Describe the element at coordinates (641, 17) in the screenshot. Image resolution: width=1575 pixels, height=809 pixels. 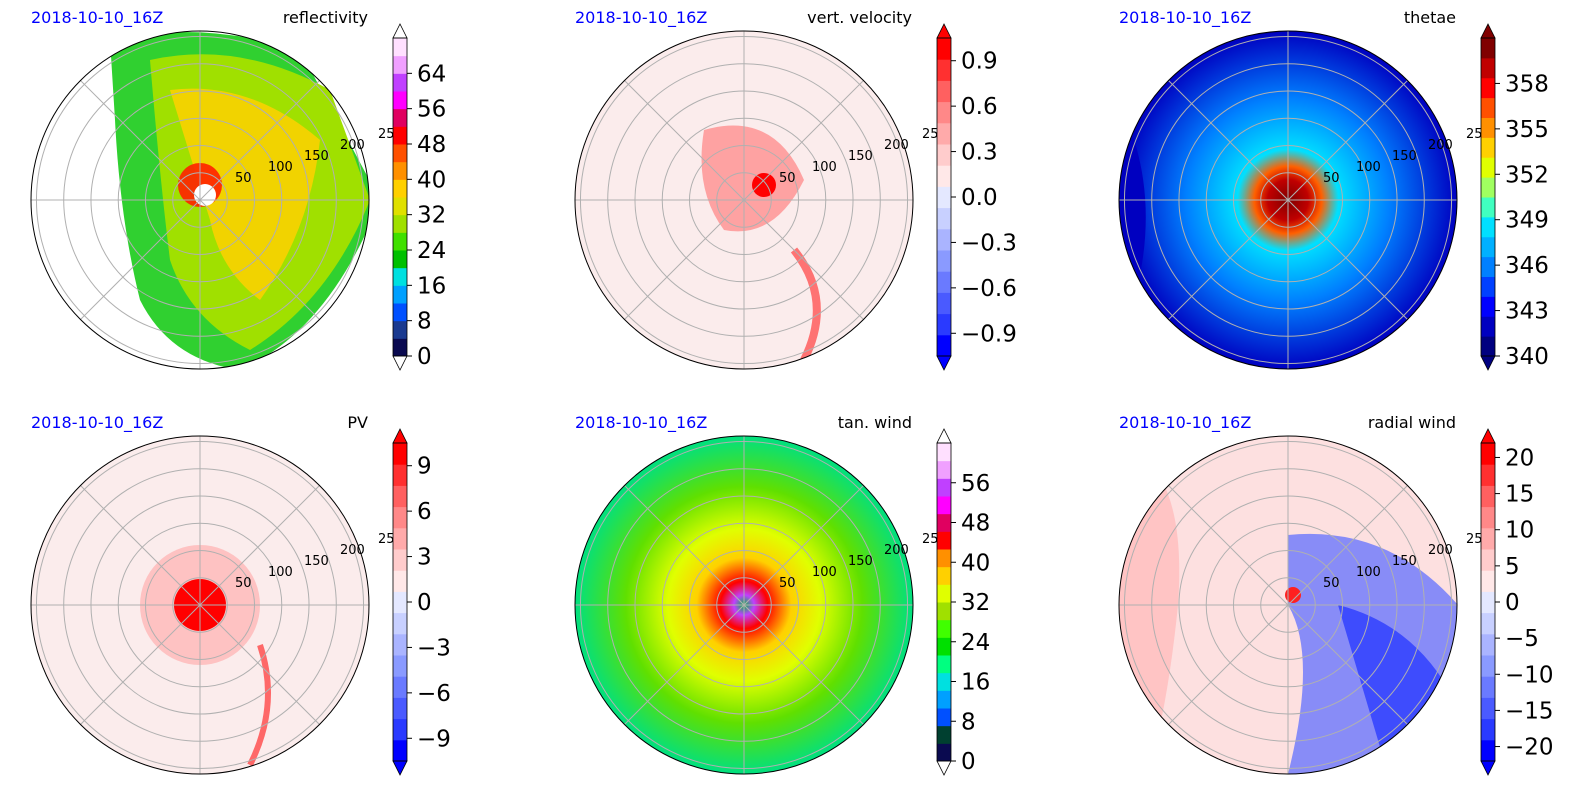
I see `panel-date: 2018-10-10_16Z` at that location.